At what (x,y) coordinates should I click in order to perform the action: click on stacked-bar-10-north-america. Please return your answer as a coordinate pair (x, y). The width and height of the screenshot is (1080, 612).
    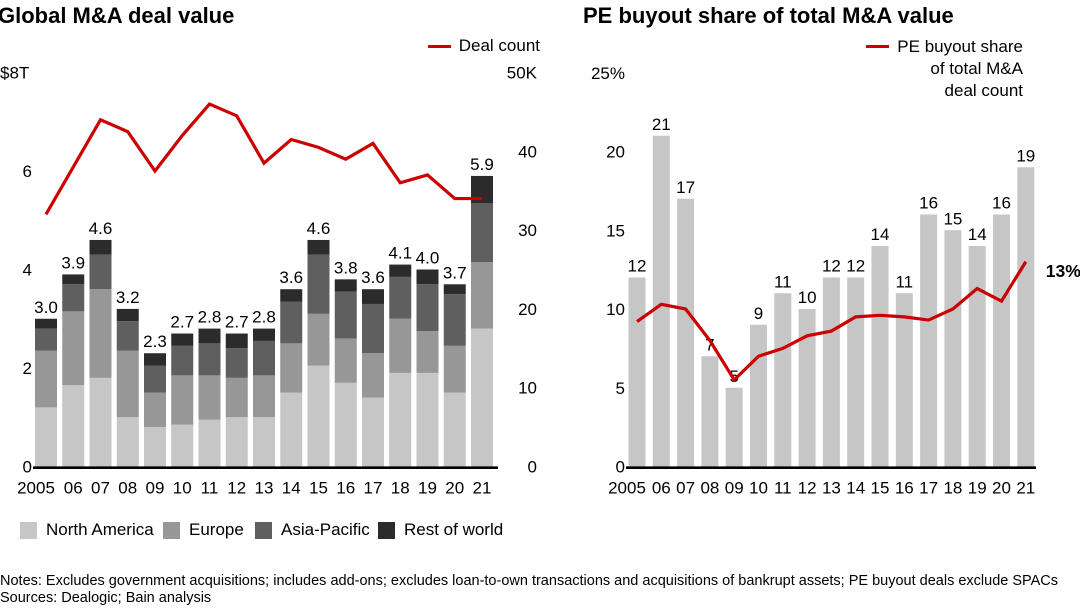
    Looking at the image, I should click on (182, 445).